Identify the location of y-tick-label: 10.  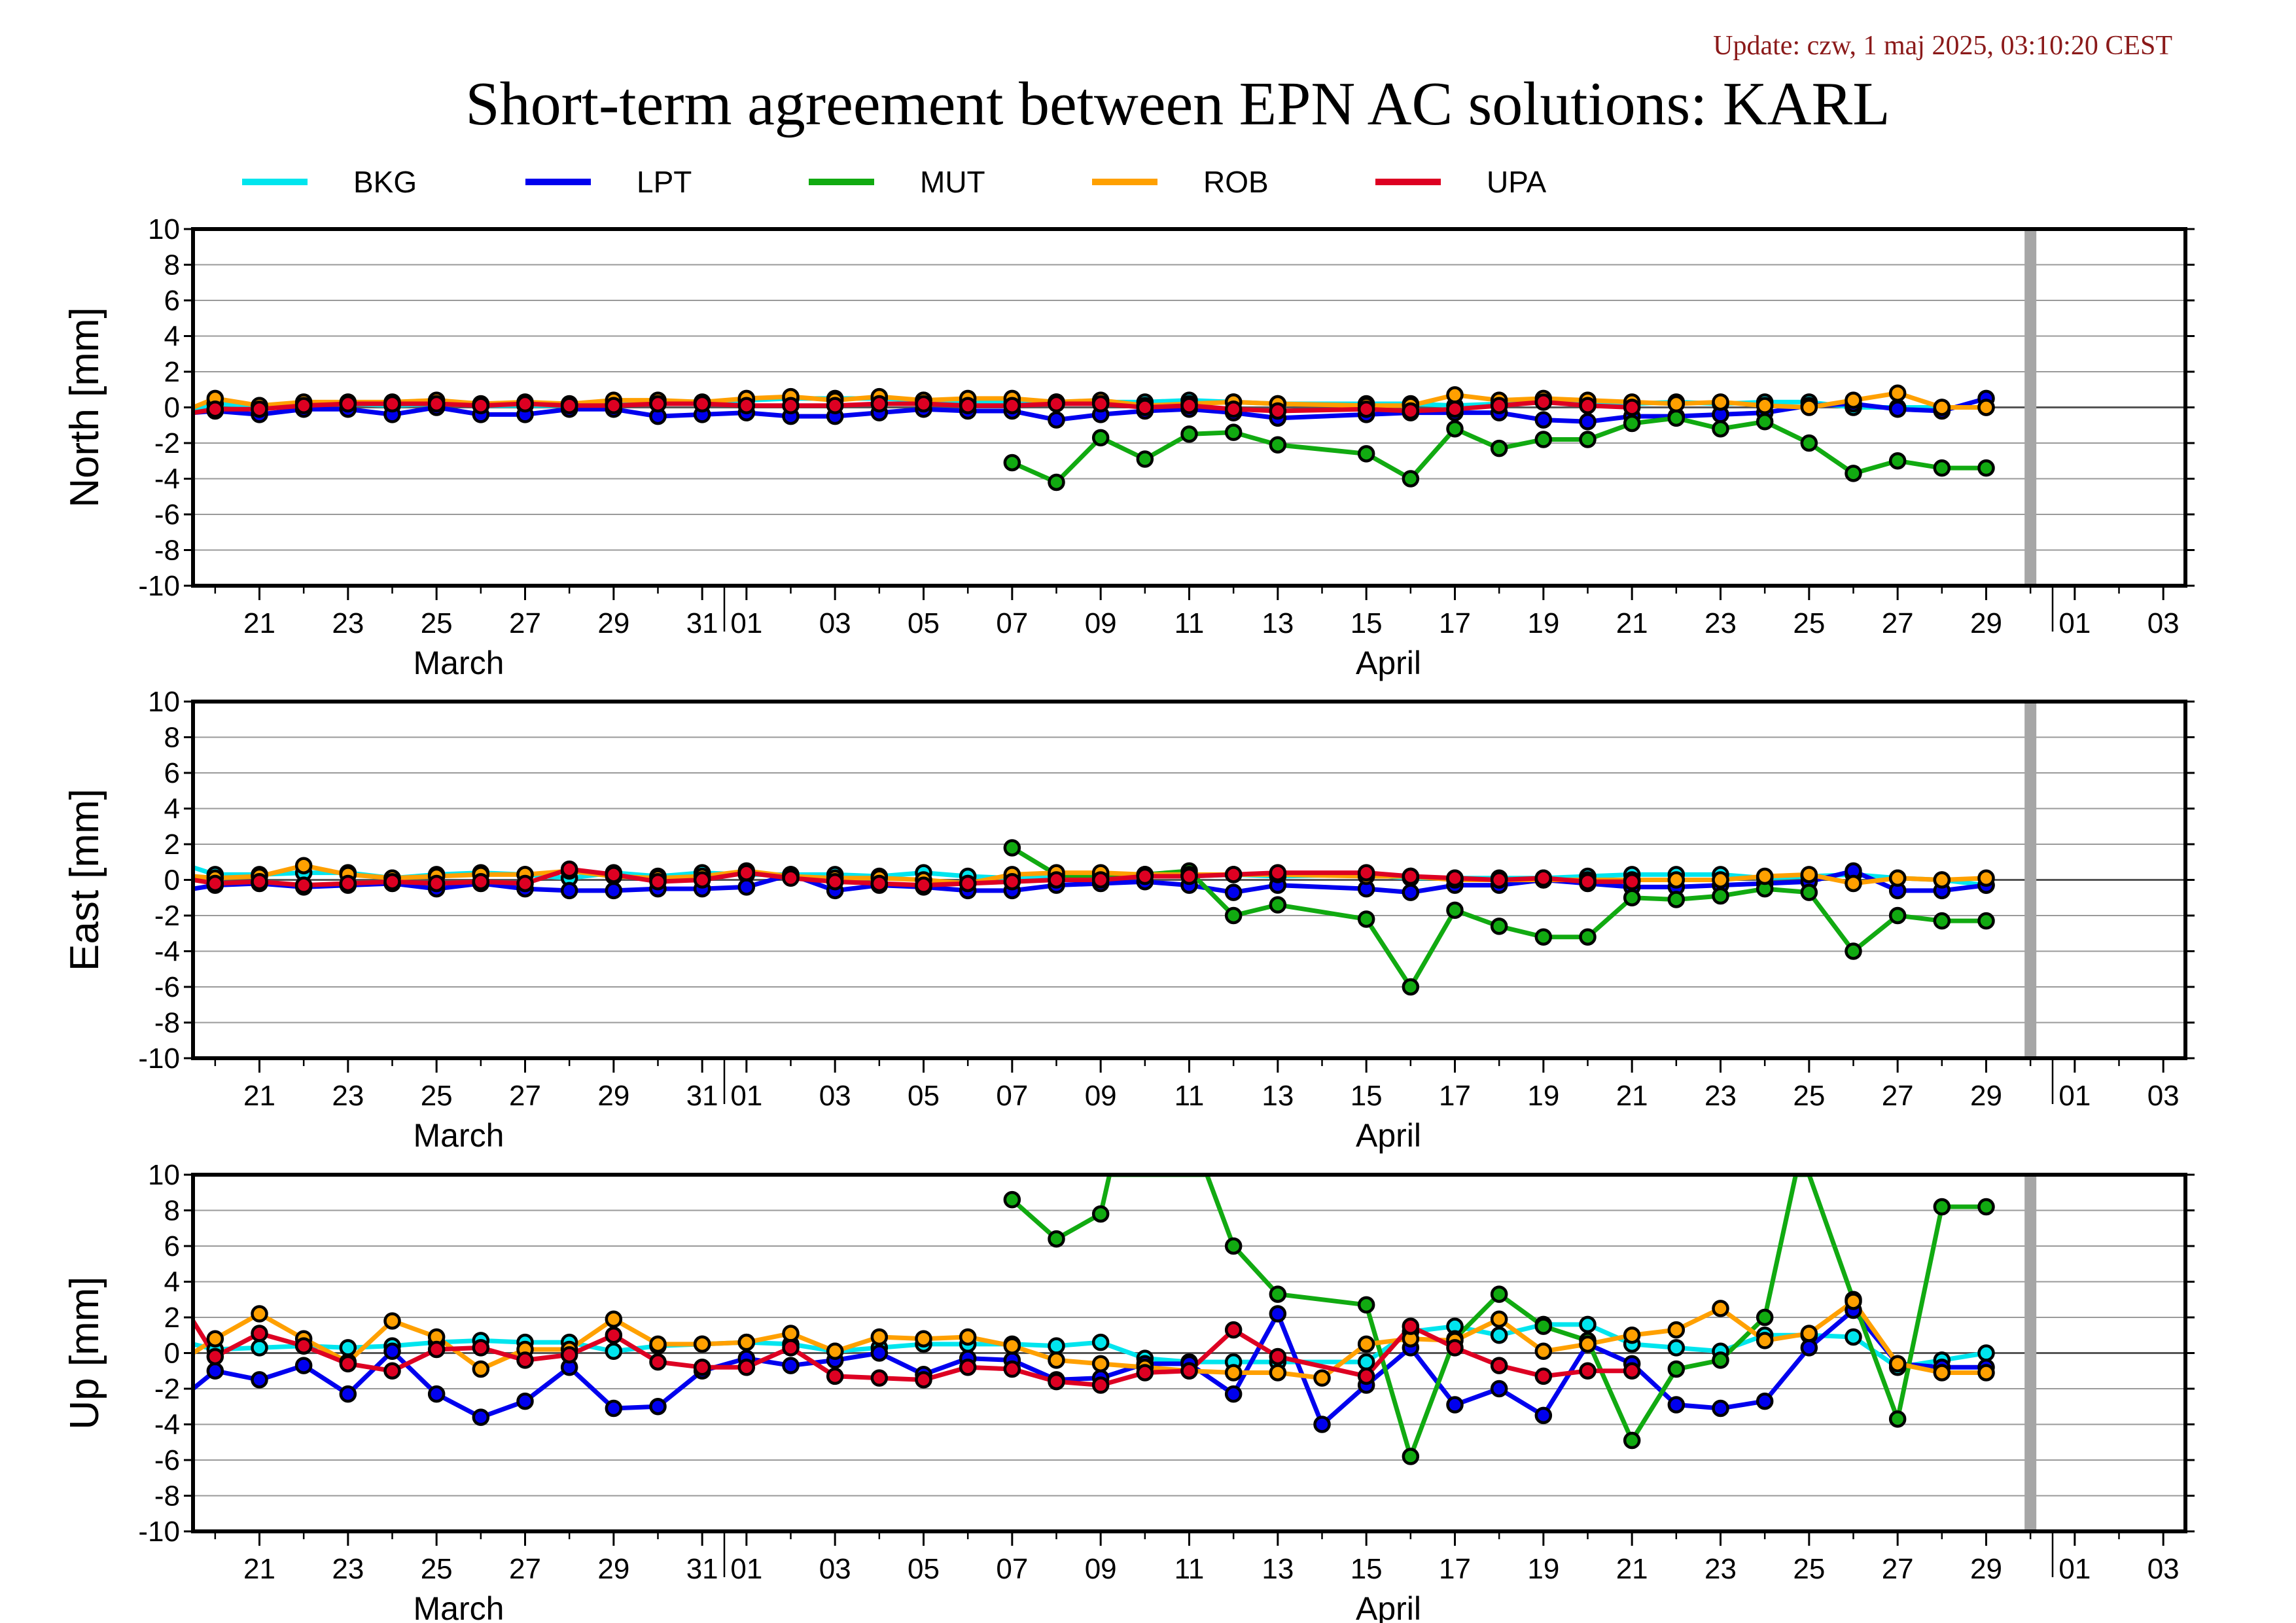
(164, 1175).